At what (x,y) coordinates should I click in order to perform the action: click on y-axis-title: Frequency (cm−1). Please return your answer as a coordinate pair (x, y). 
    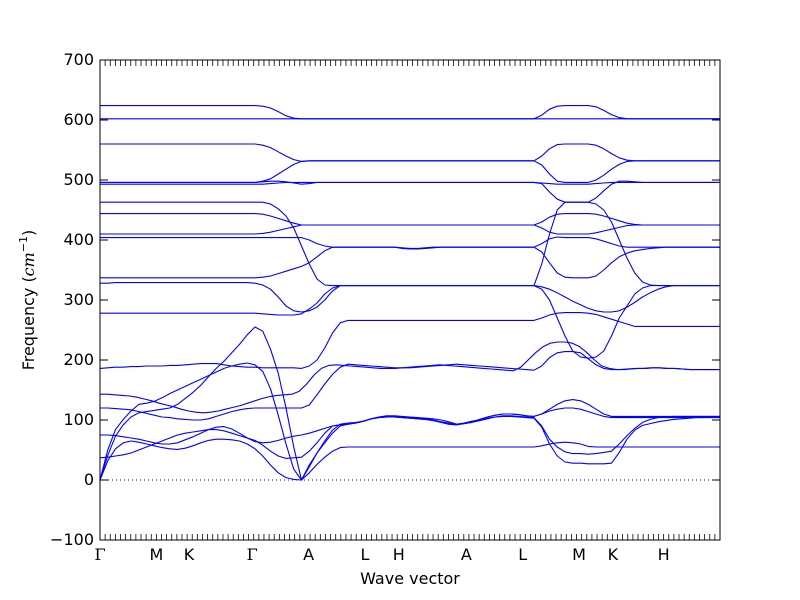
    Looking at the image, I should click on (27, 300).